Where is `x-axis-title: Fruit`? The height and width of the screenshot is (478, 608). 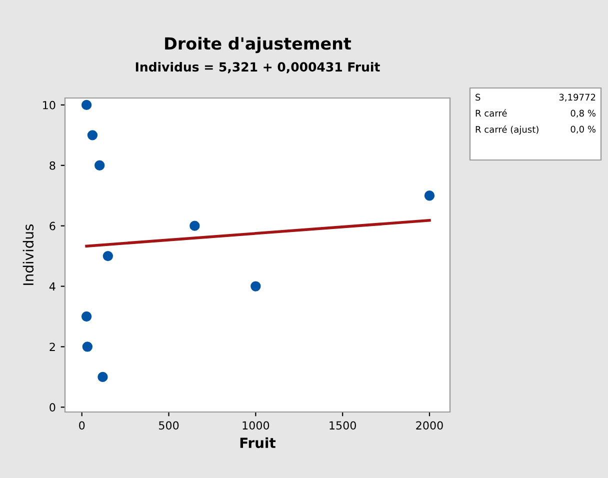
x-axis-title: Fruit is located at coordinates (258, 442).